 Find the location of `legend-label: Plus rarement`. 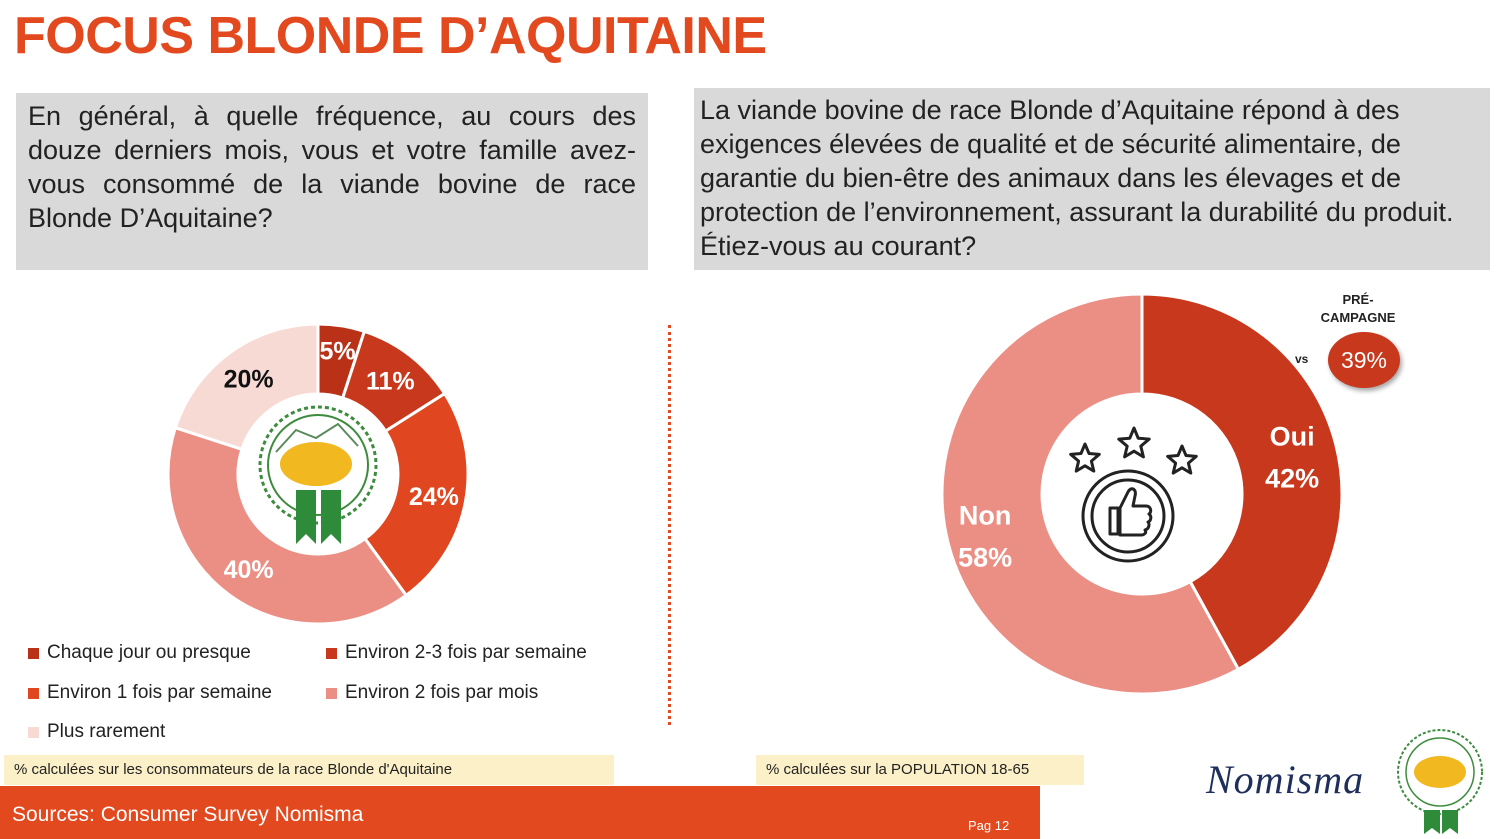

legend-label: Plus rarement is located at coordinates (106, 731).